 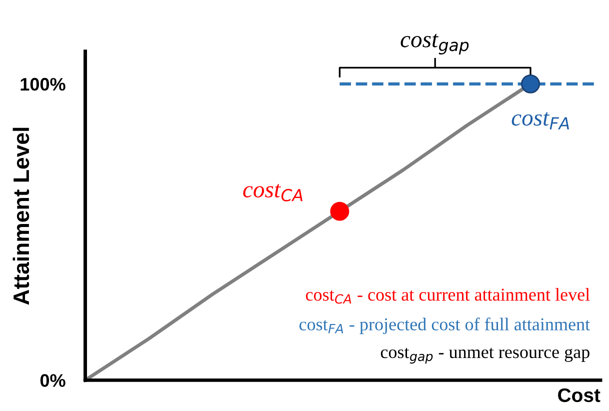 What do you see at coordinates (540, 121) in the screenshot?
I see `annotation: cost$_{FA}$` at bounding box center [540, 121].